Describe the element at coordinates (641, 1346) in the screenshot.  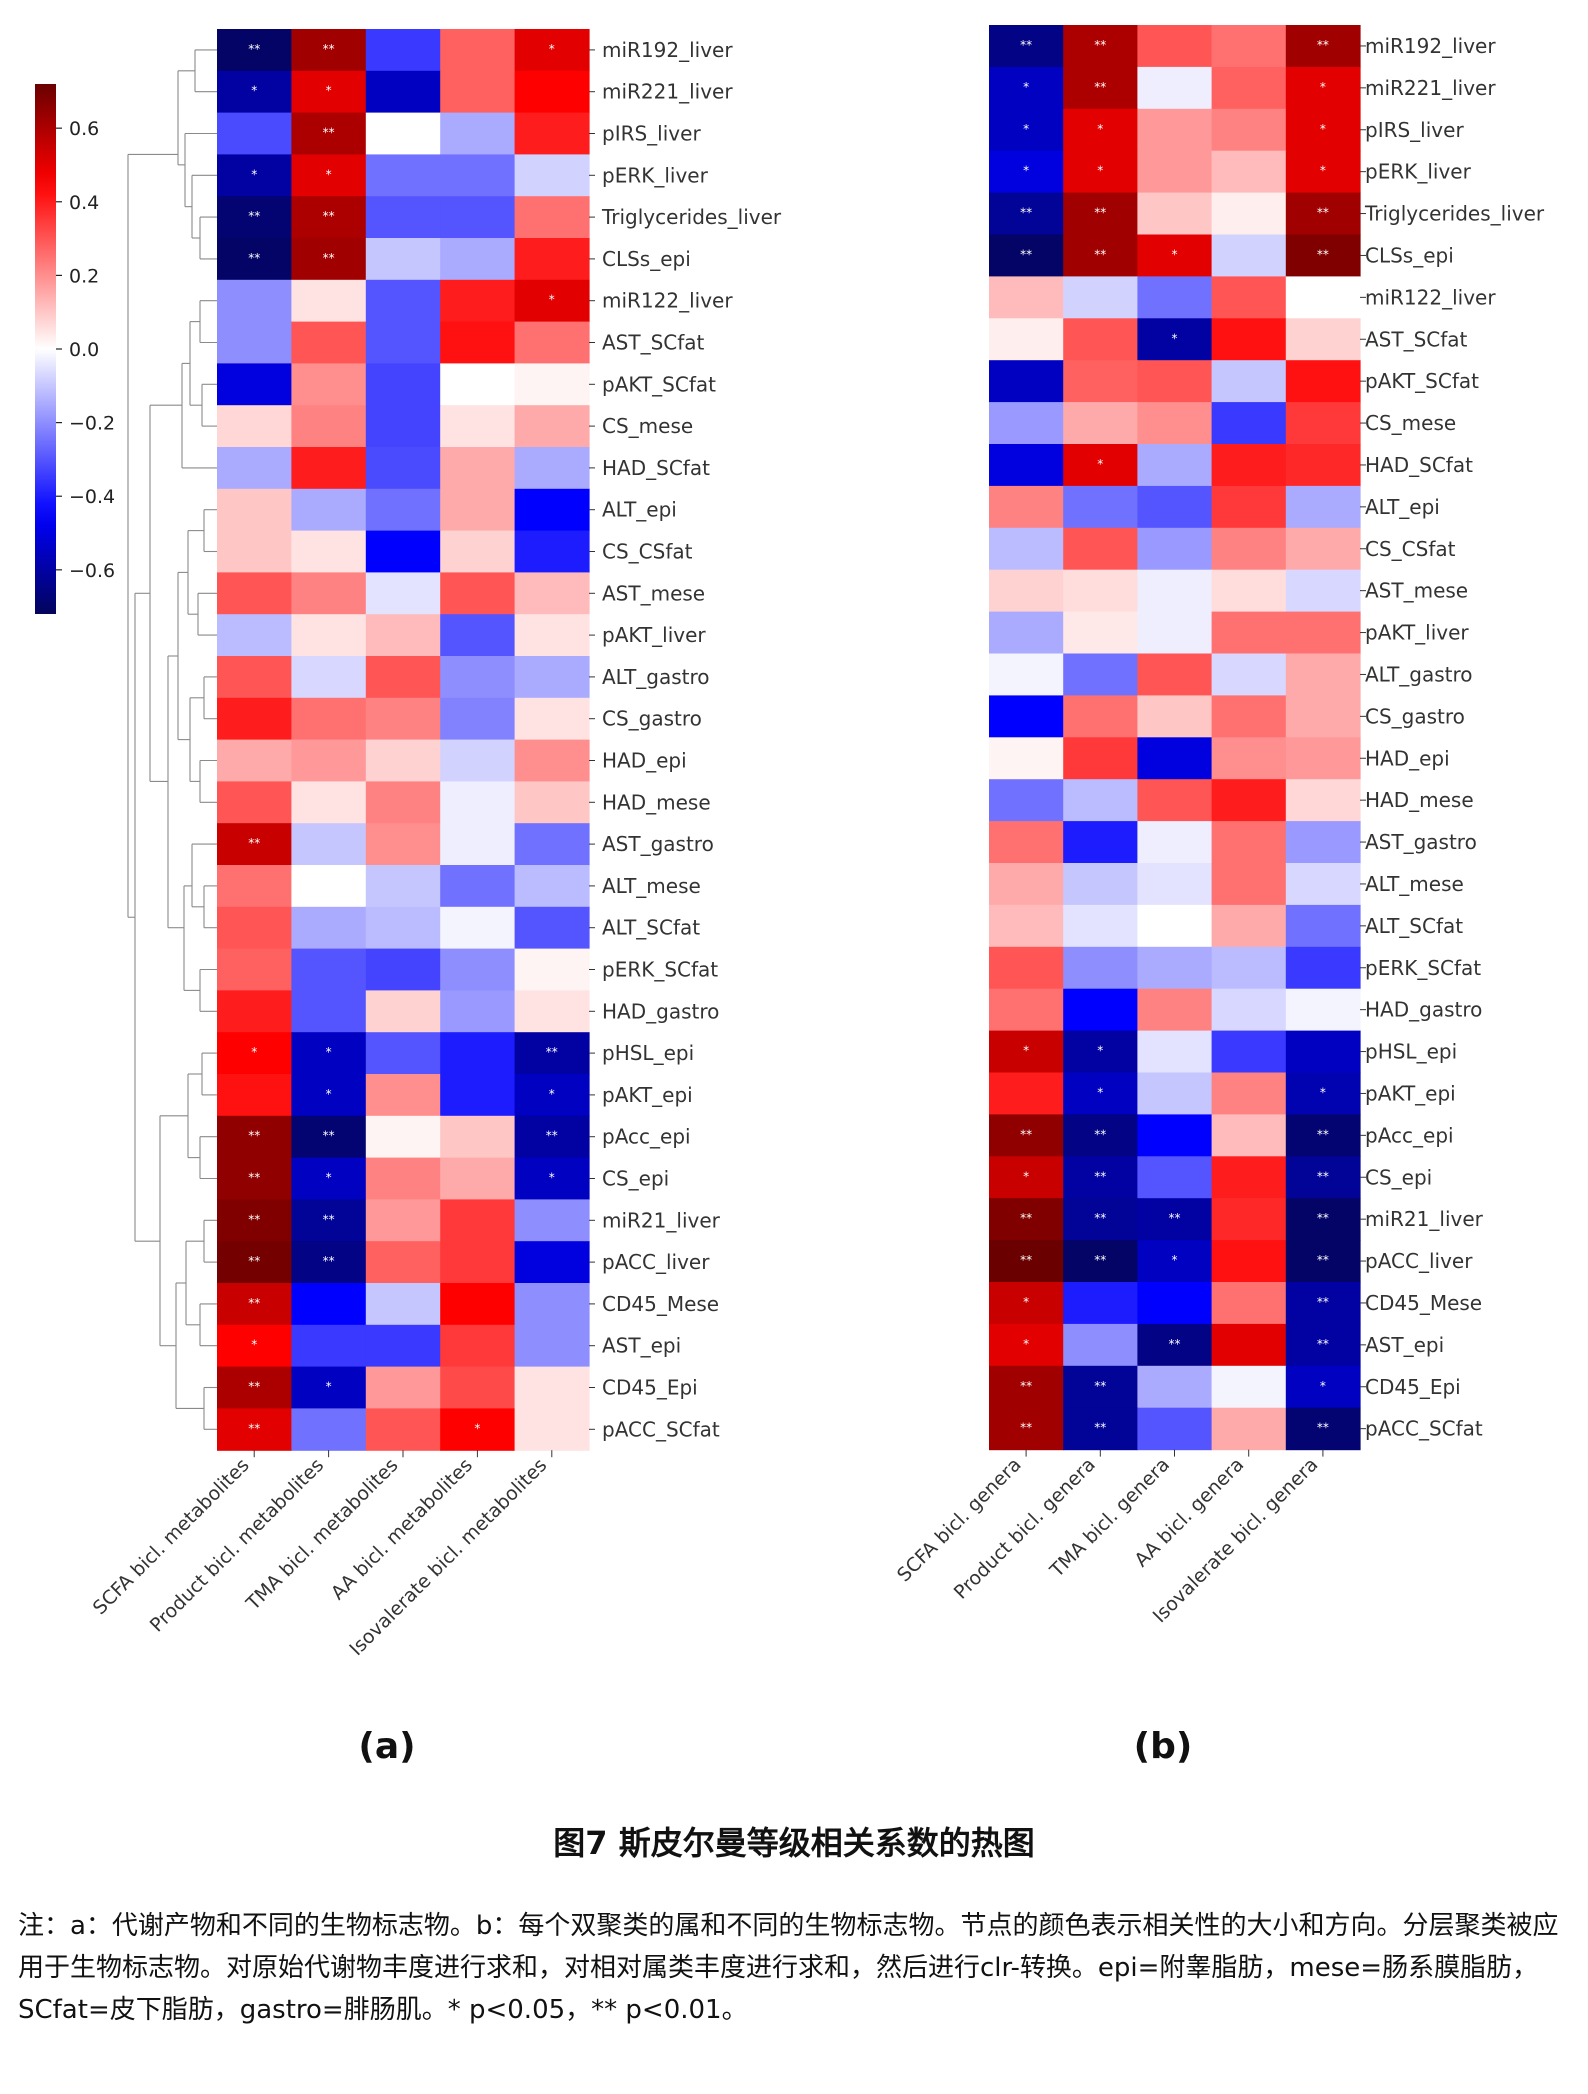
I see `row-label: AST_epi` at that location.